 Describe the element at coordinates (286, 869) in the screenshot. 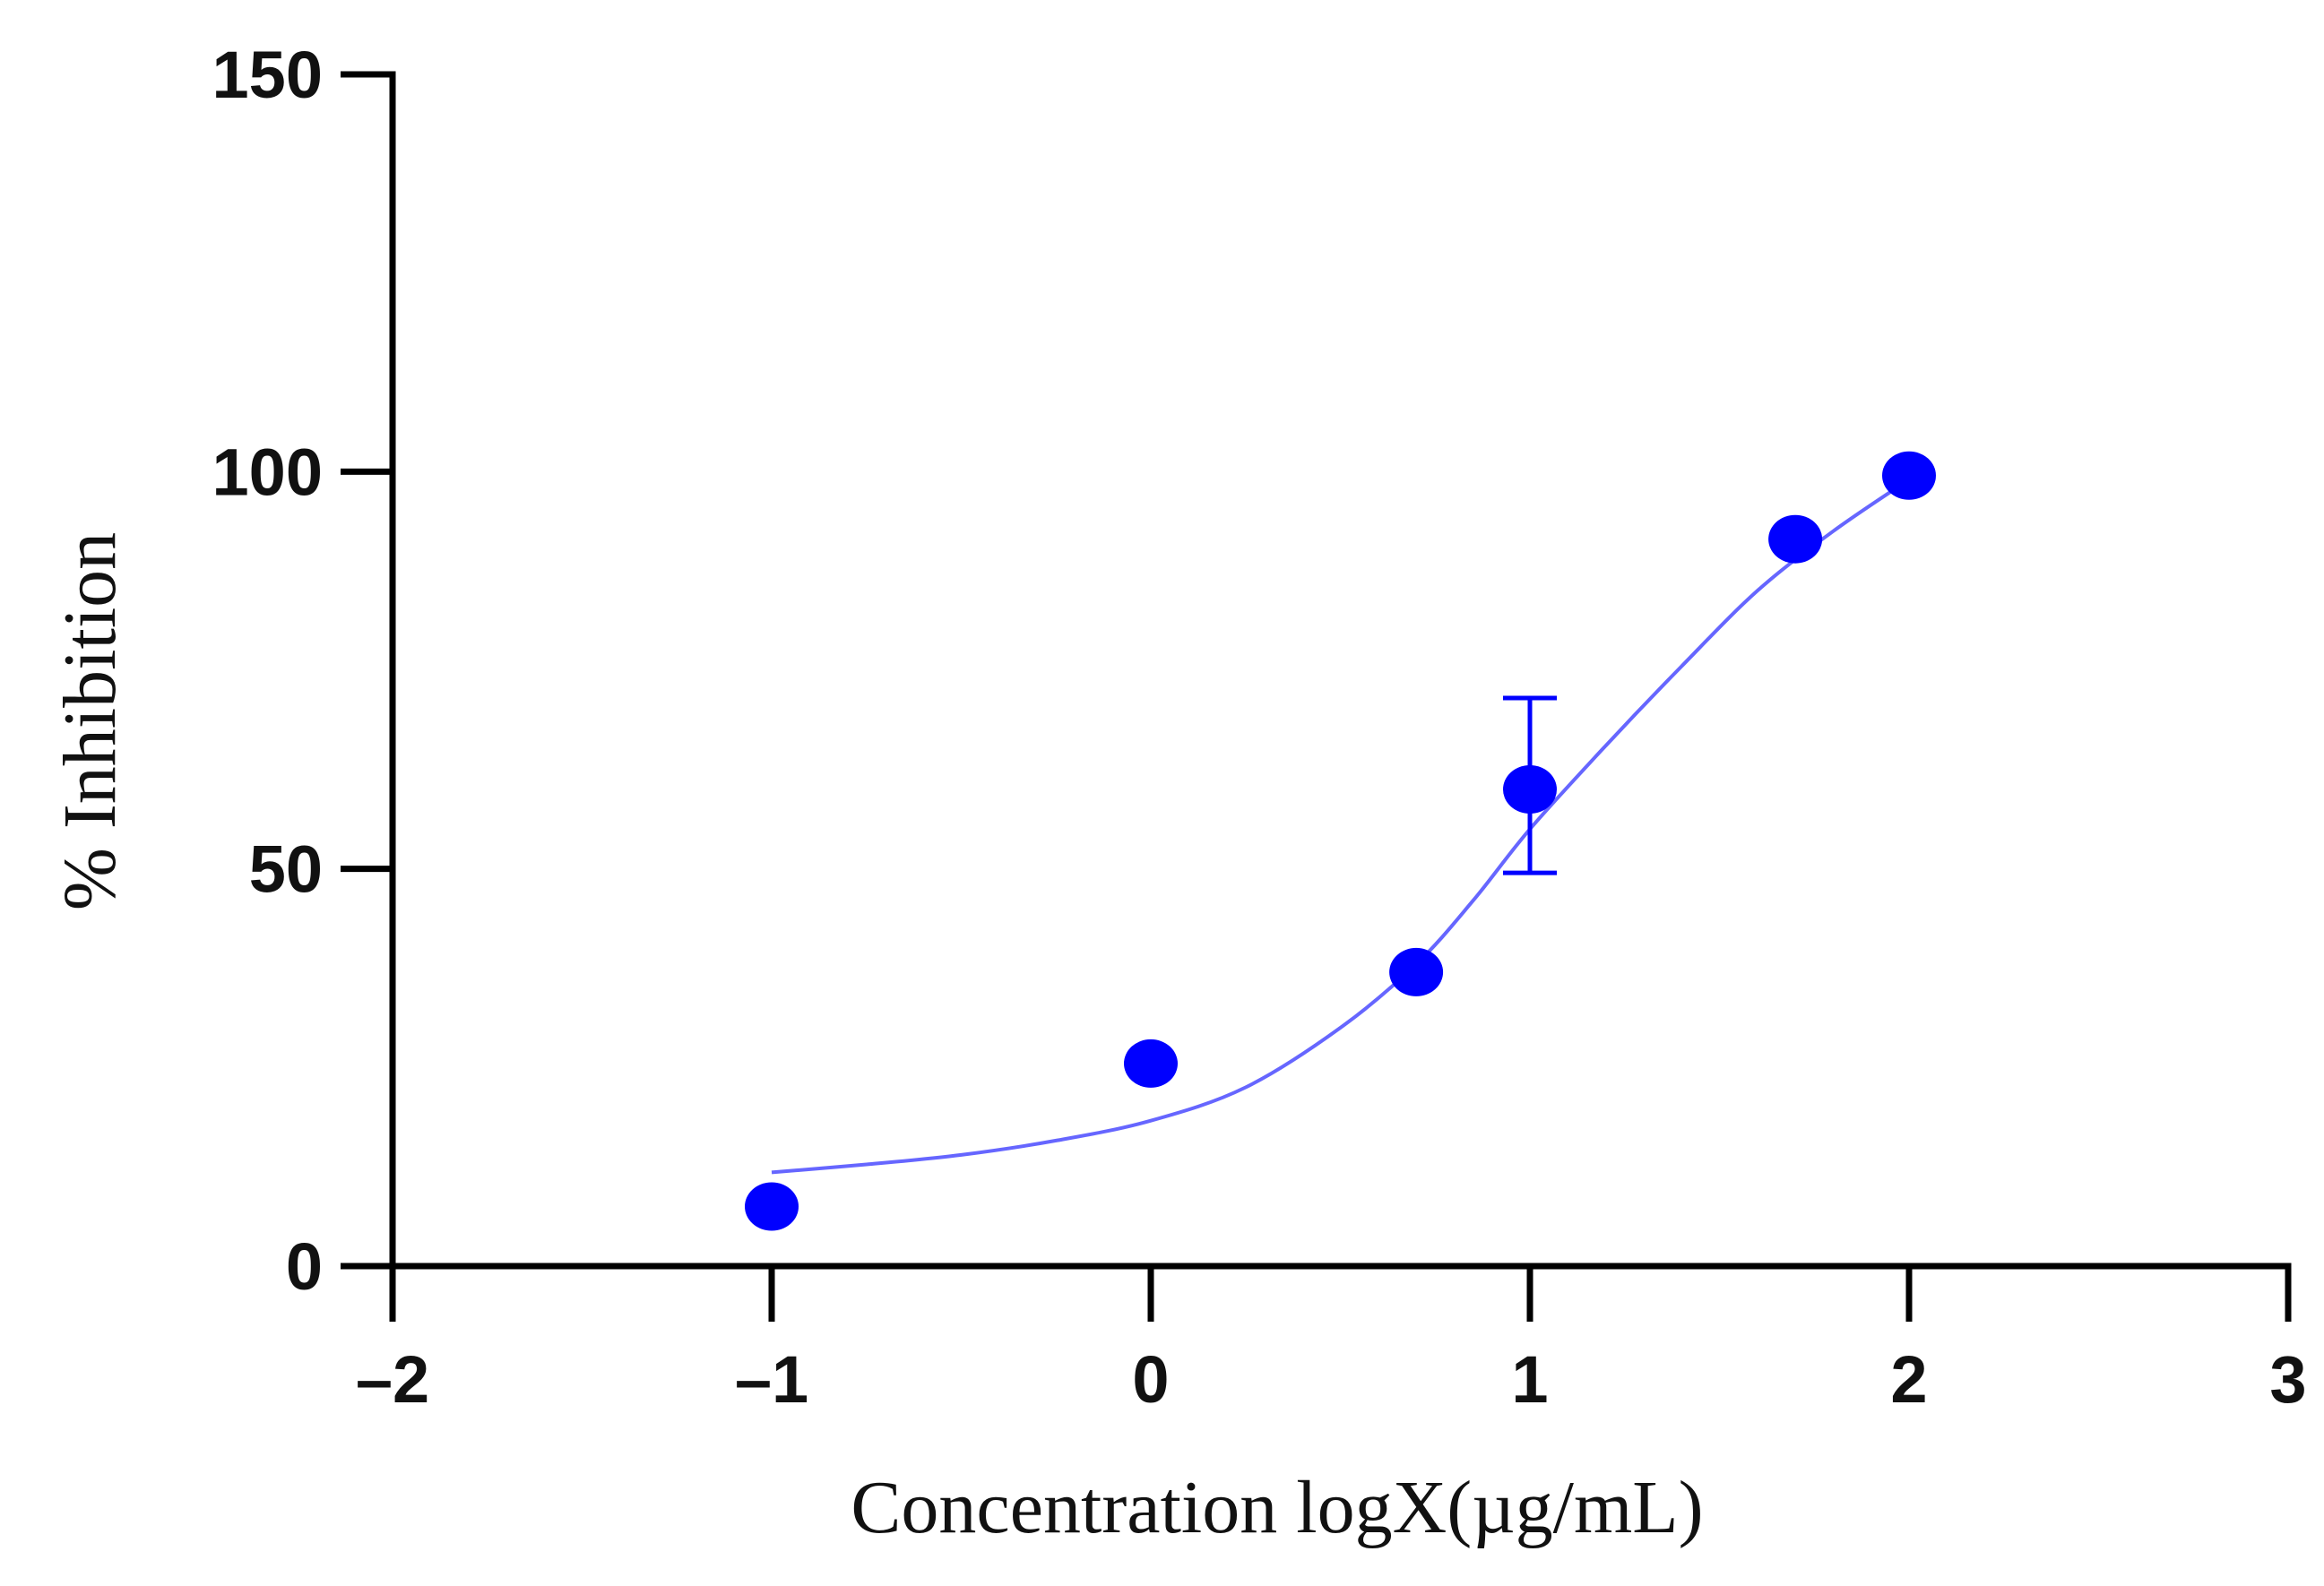

I see `y-tick-label: 50` at that location.